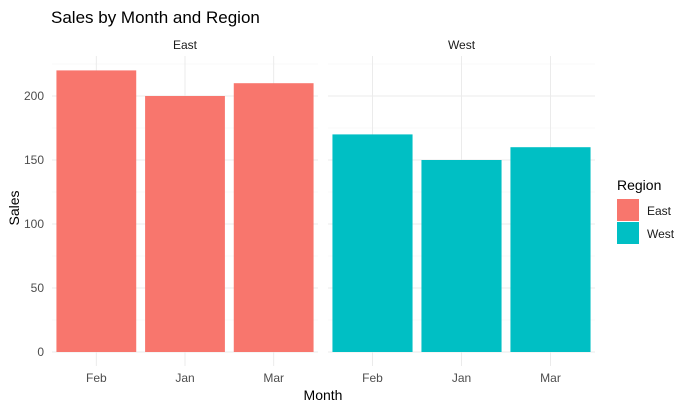 This screenshot has height=410, width=690. What do you see at coordinates (14, 207) in the screenshot?
I see `y-axis-title: Sales` at bounding box center [14, 207].